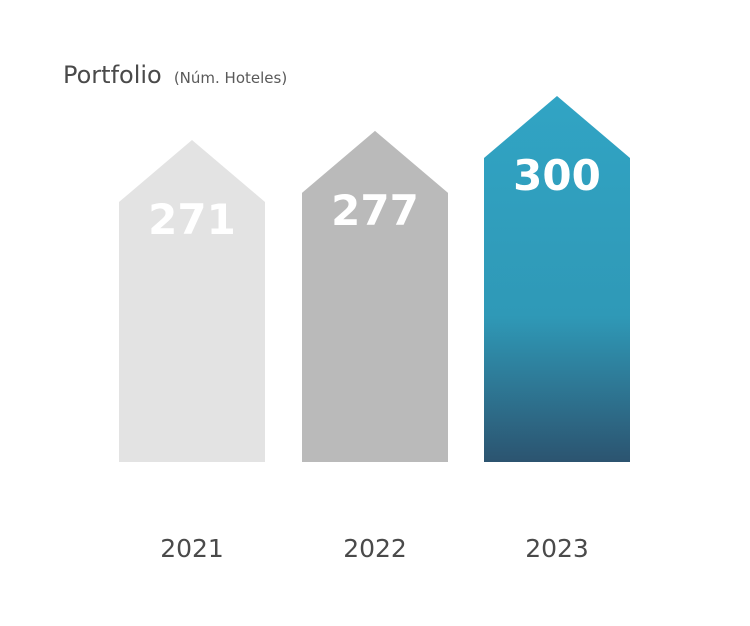 The height and width of the screenshot is (626, 750). What do you see at coordinates (112, 75) in the screenshot?
I see `chart-title-main: Portfolio` at bounding box center [112, 75].